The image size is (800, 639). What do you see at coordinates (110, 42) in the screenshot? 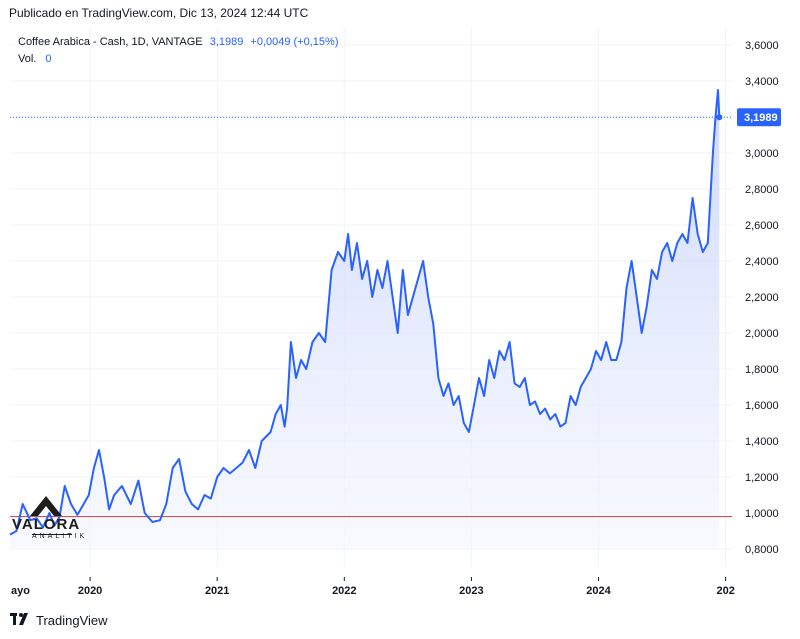
I see `symbol-label: Coffee Arabica - Cash, 1D, VANTAGE` at bounding box center [110, 42].